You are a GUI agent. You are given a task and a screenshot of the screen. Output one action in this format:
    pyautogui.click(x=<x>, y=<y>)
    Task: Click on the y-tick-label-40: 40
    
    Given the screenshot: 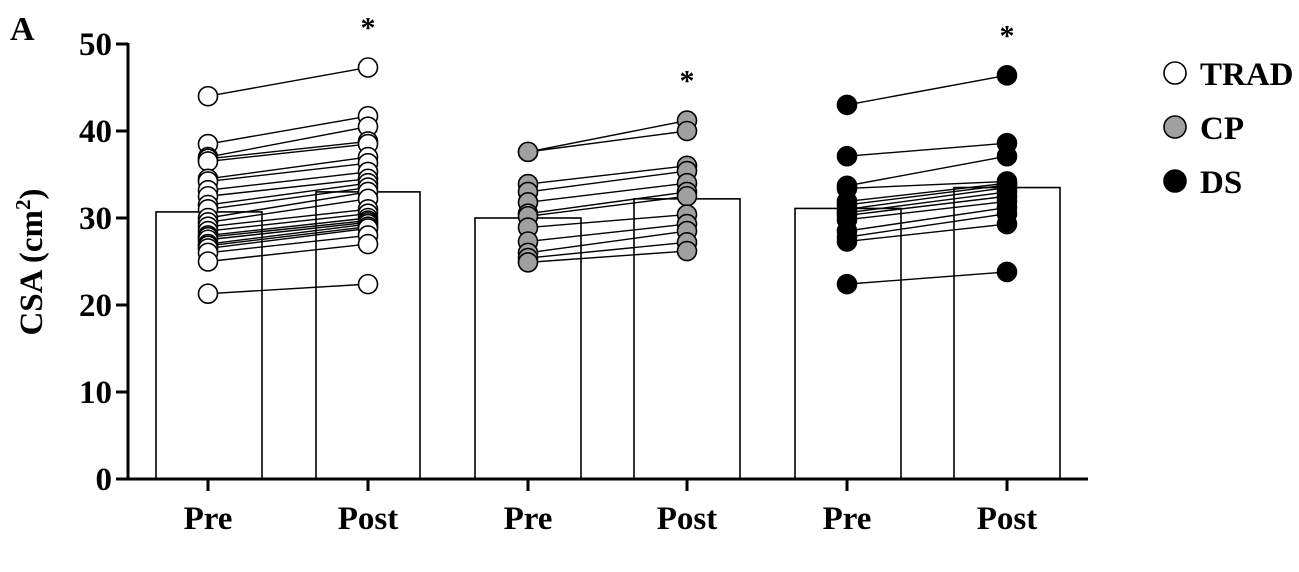 What is the action you would take?
    pyautogui.click(x=95, y=132)
    